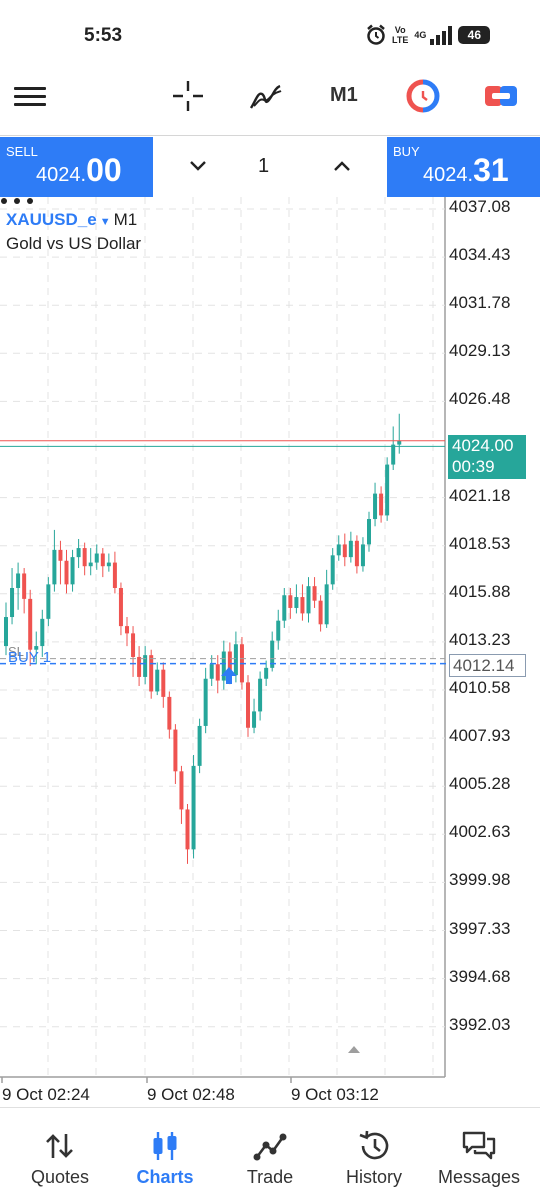 The image size is (540, 1199). Describe the element at coordinates (188, 96) in the screenshot. I see `crosshair-icon` at that location.